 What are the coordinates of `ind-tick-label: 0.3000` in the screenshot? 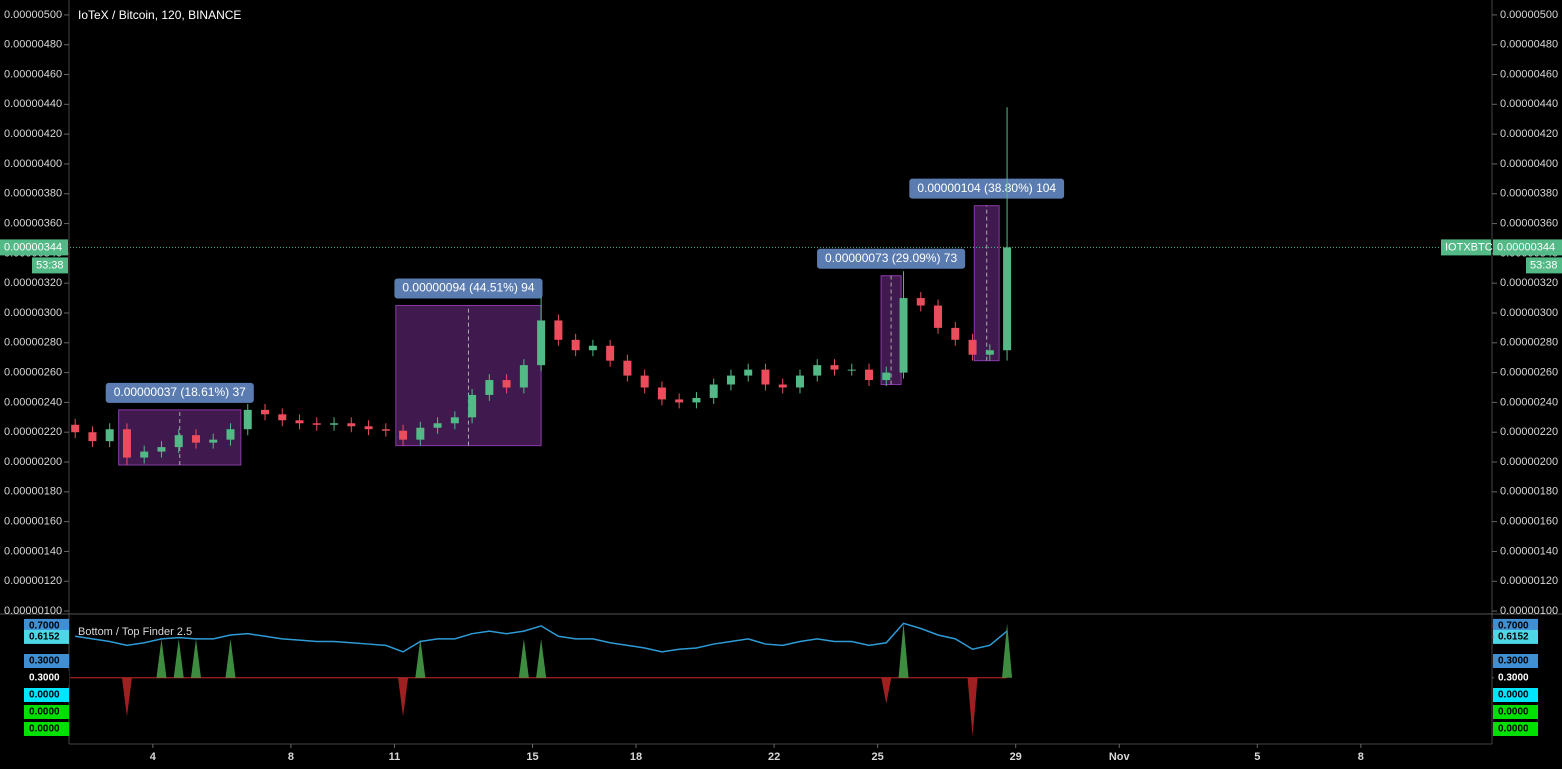 It's located at (44, 677).